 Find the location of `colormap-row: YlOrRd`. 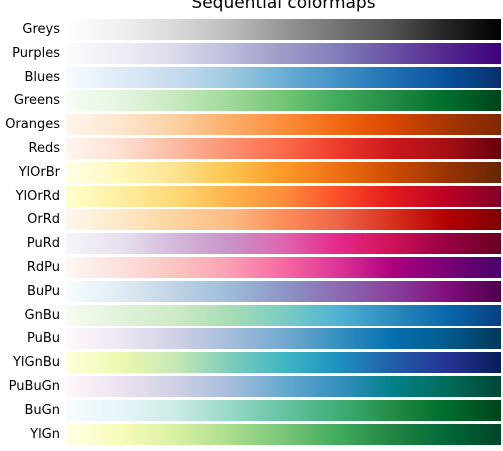

colormap-row: YlOrRd is located at coordinates (251, 196).